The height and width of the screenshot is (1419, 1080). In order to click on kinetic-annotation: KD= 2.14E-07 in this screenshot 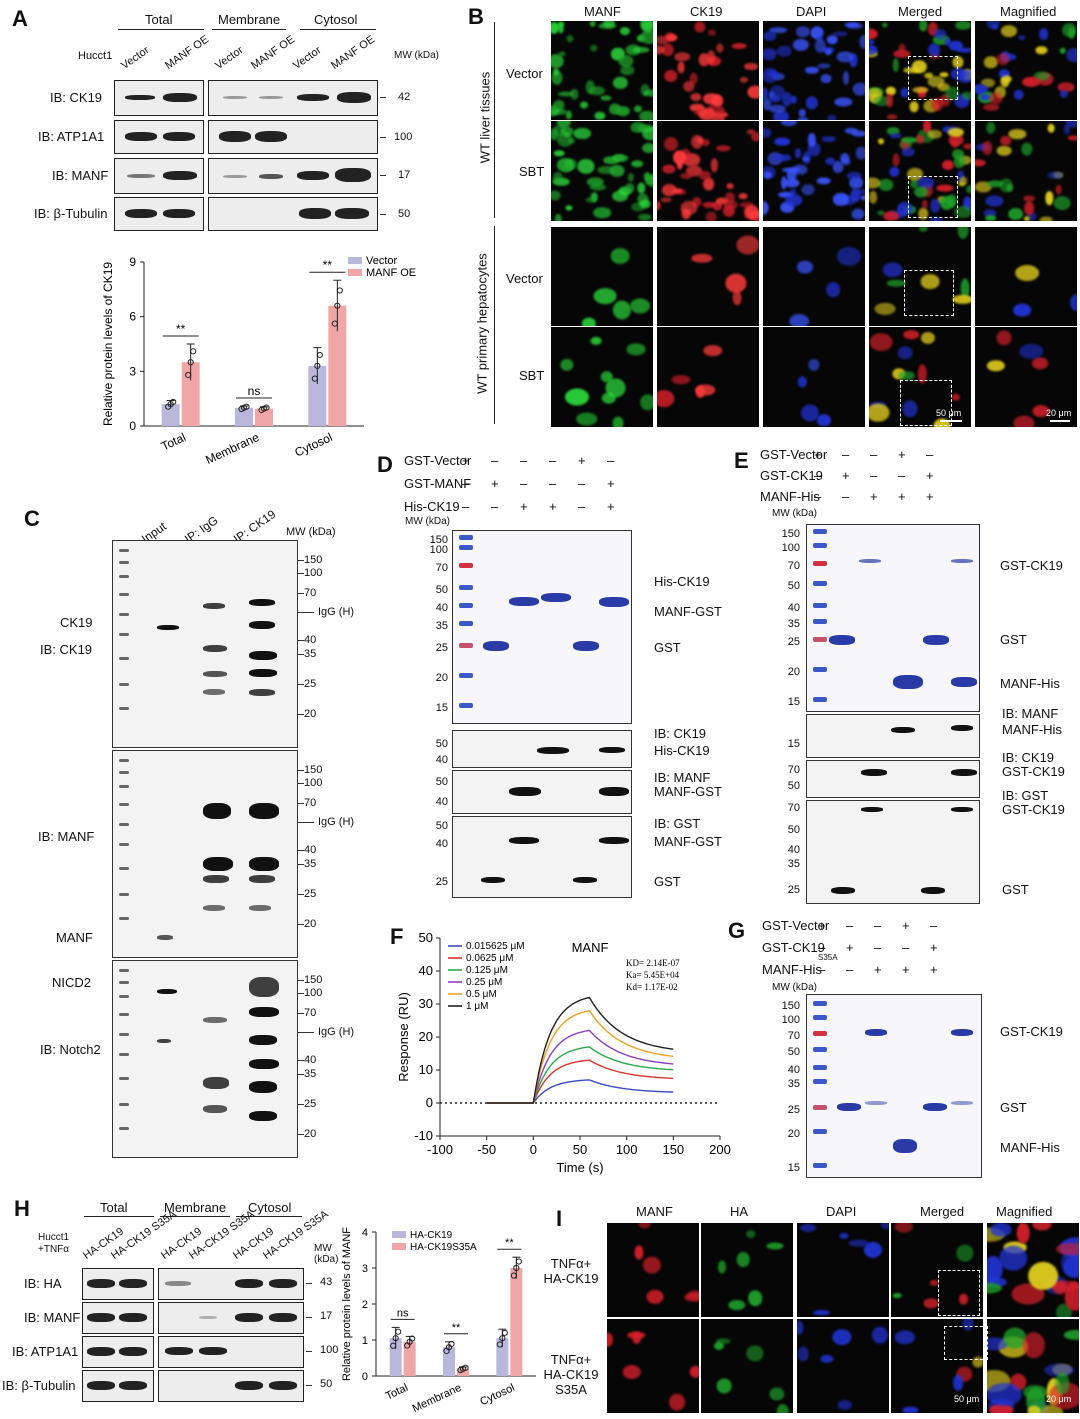, I will do `click(653, 963)`.